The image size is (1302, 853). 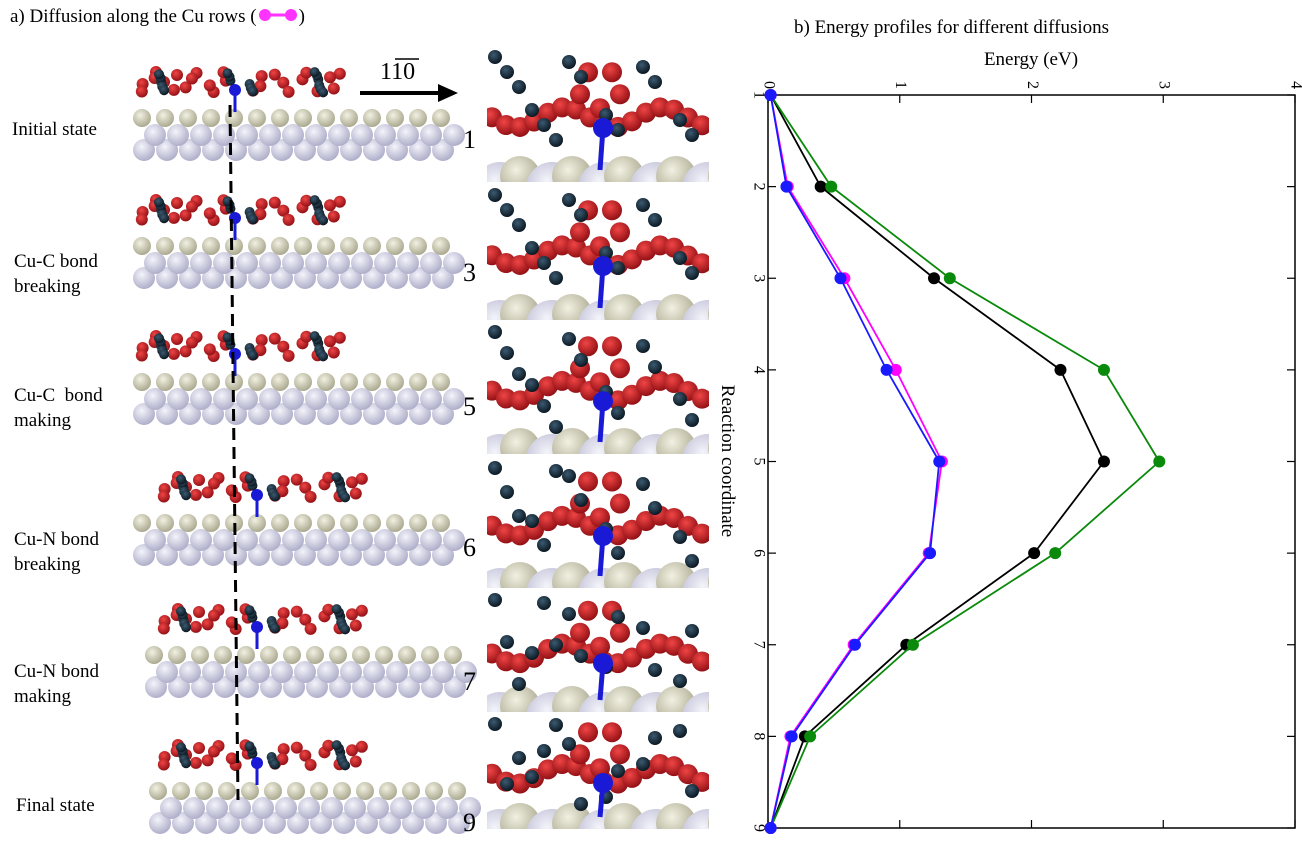 What do you see at coordinates (1164, 85) in the screenshot?
I see `x-tick-label: 3` at bounding box center [1164, 85].